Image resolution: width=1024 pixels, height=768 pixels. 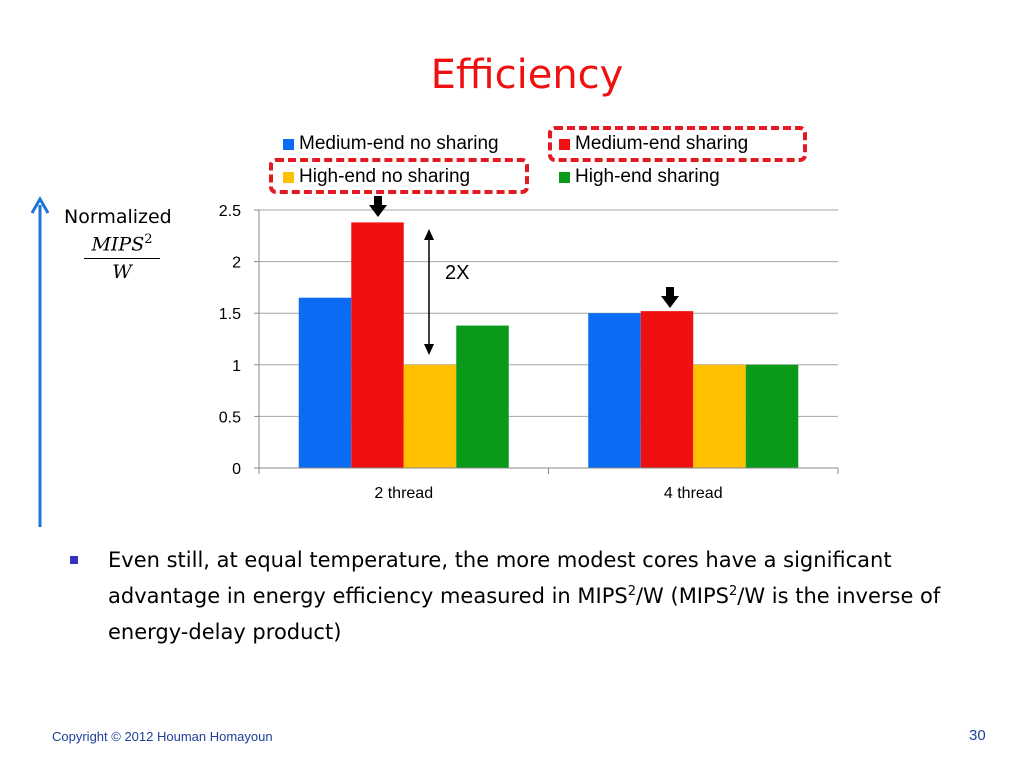 I want to click on legend-item-medium-end-no-sharing: Medium-end no sharing, so click(x=391, y=144).